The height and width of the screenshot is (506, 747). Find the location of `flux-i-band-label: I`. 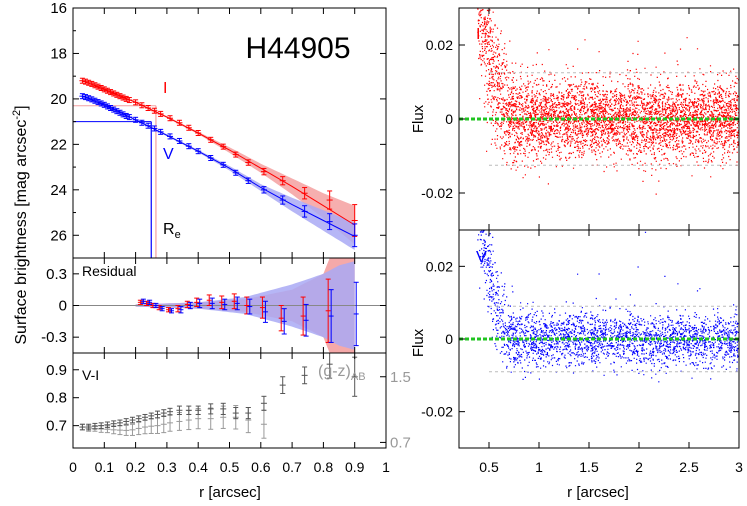

flux-i-band-label: I is located at coordinates (478, 34).